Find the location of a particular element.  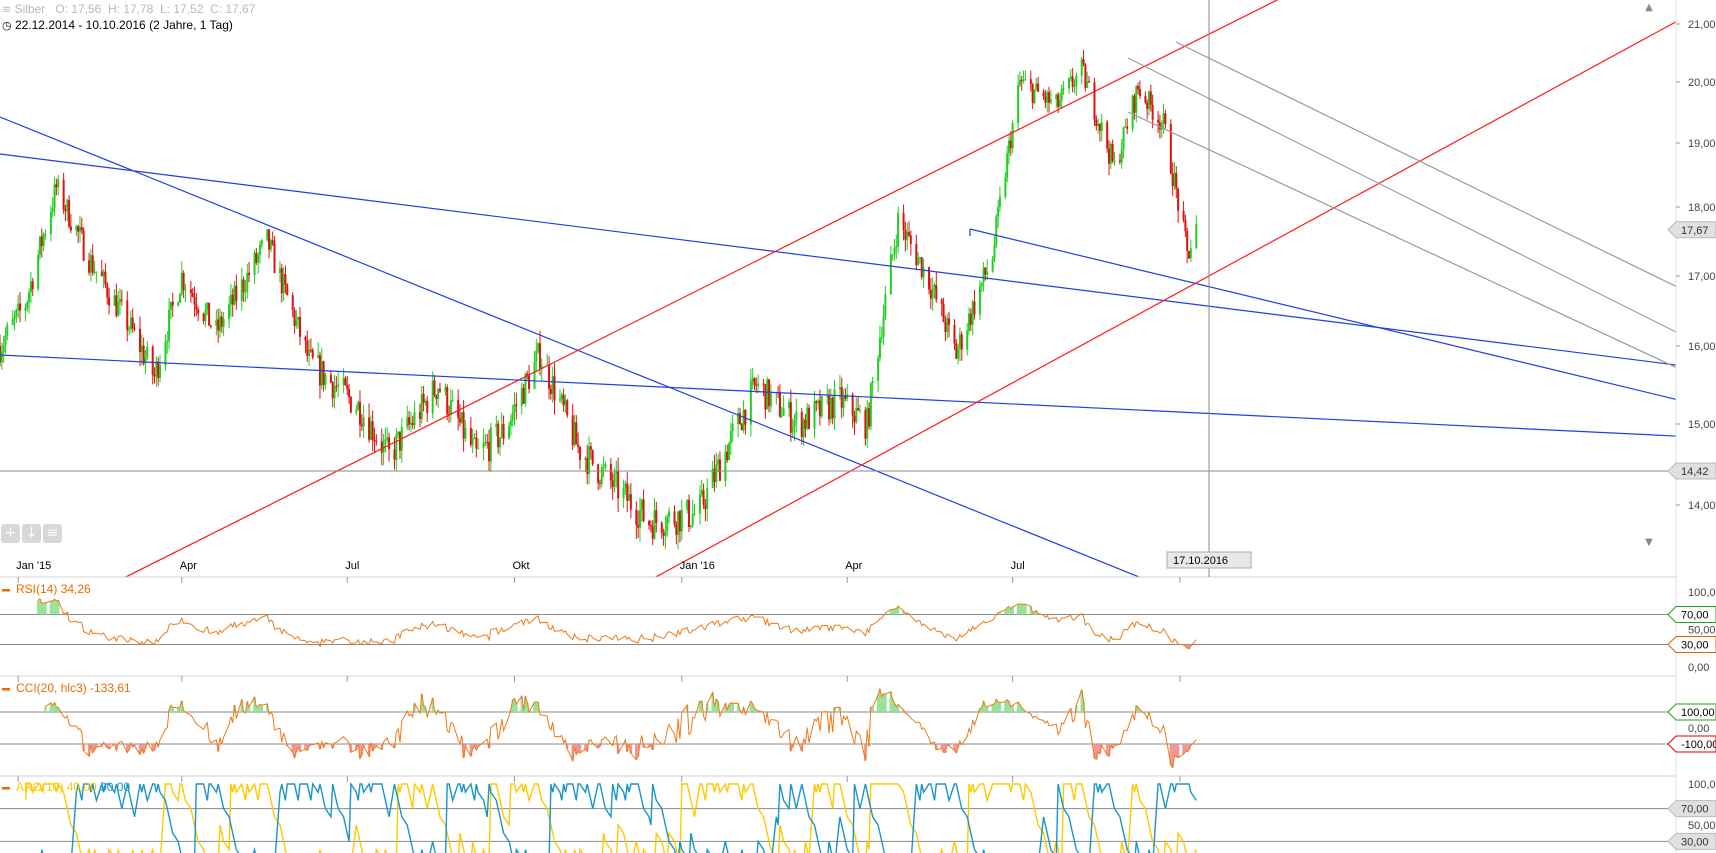

x-tick-label: Apr is located at coordinates (188, 566).